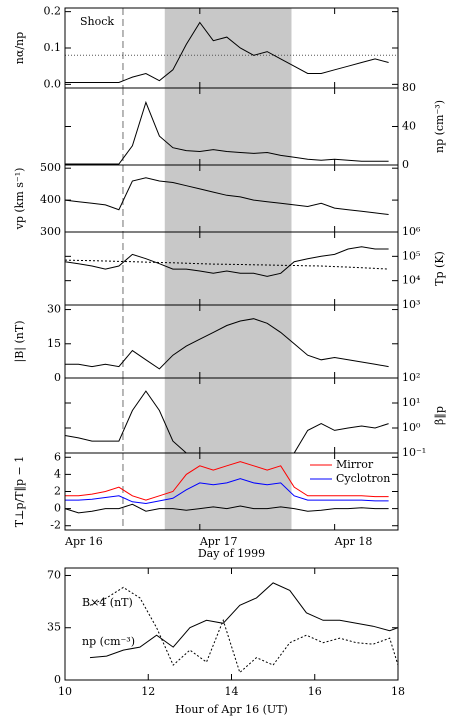 This screenshot has height=718, width=460. What do you see at coordinates (50, 167) in the screenshot?
I see `y-tick-label: 500` at bounding box center [50, 167].